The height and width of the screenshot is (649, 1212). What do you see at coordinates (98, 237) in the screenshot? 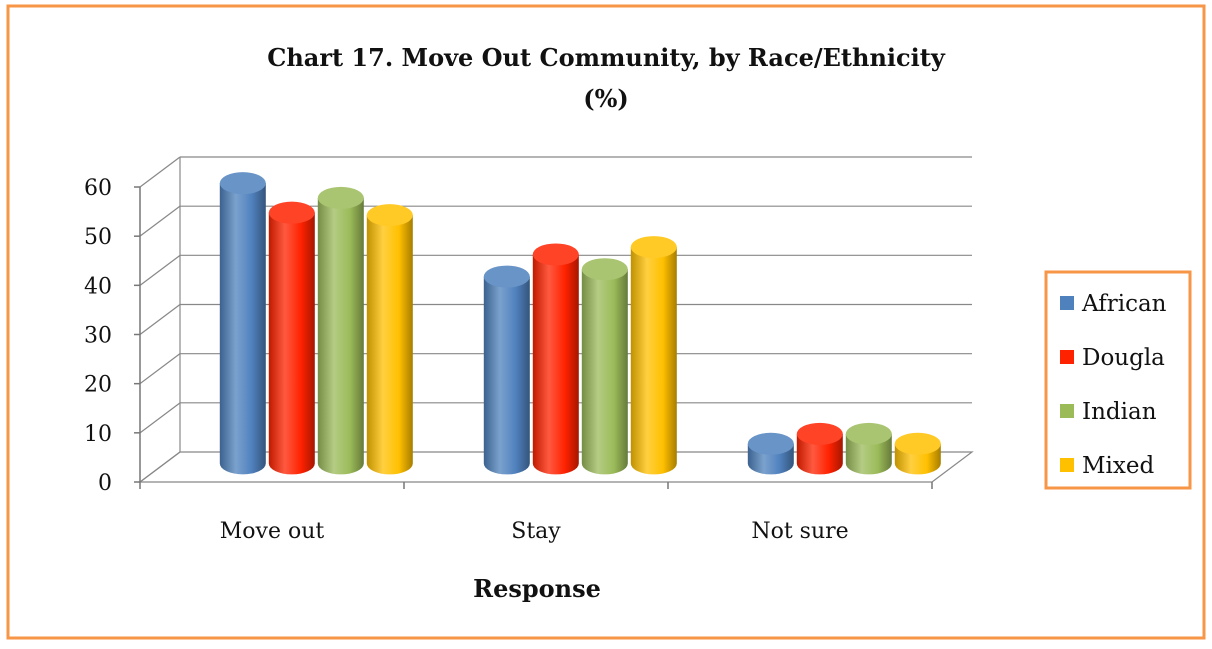
I see `y-tick-label: 50` at bounding box center [98, 237].